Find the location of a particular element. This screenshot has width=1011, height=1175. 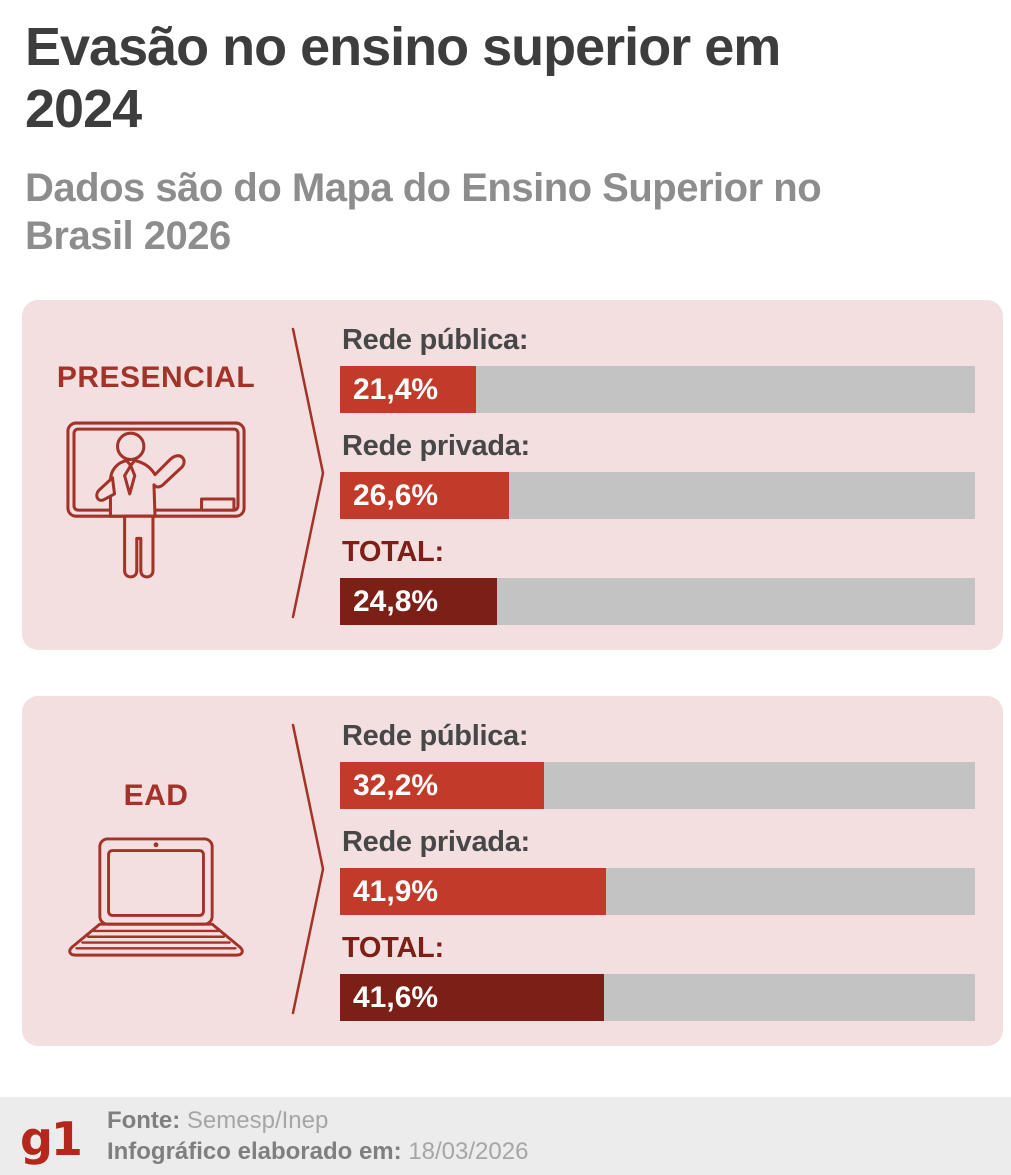

bar-value: 26,6% is located at coordinates (396, 495).